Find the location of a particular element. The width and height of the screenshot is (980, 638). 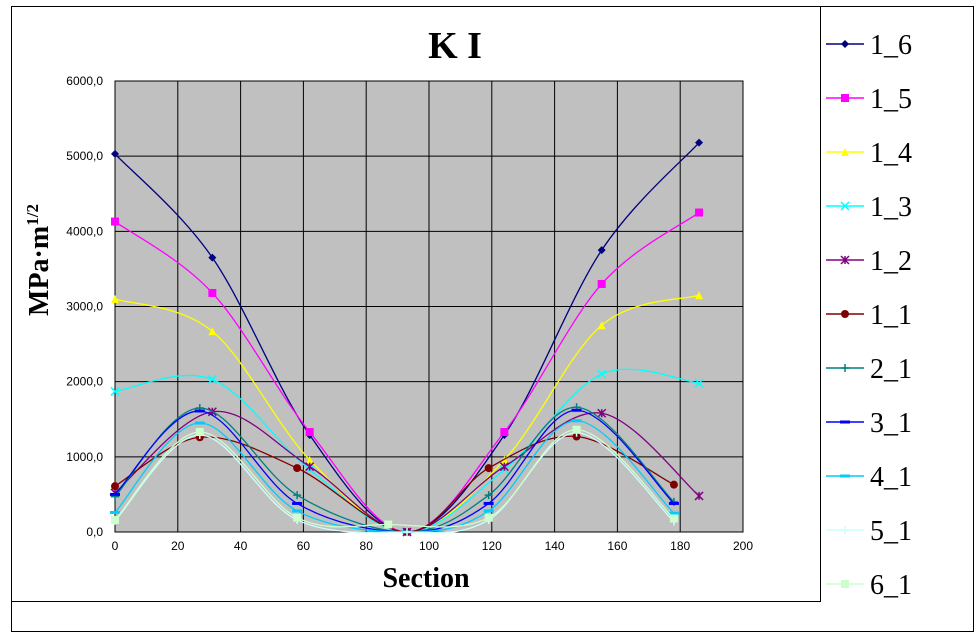

x-tick-label: 20 is located at coordinates (178, 546).